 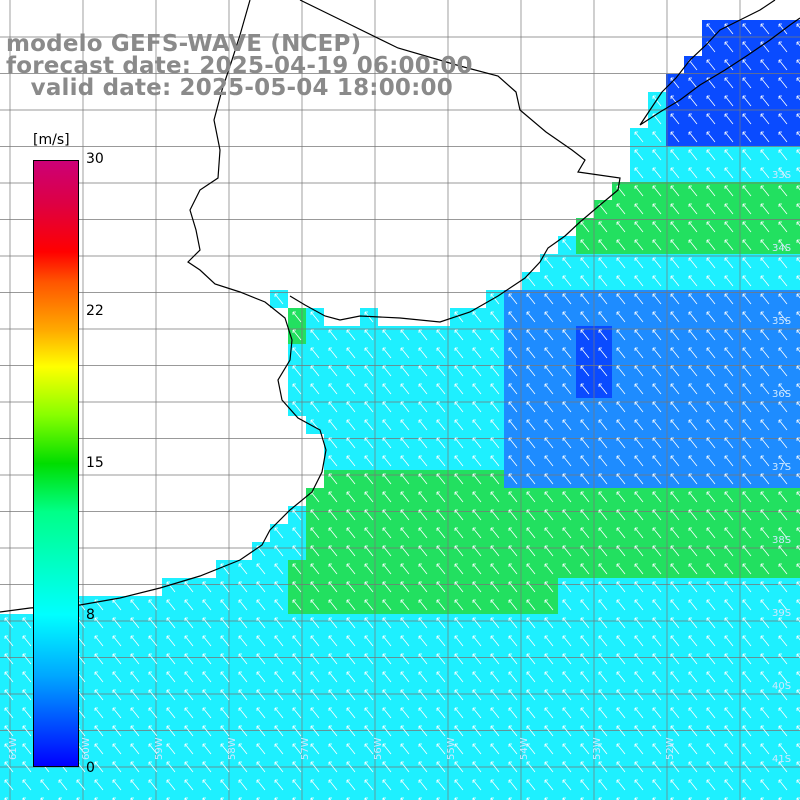 I want to click on longitude-labels: 61W 60W 59W 58W 57W 56W 55W 54W 53W 52W, so click(x=342, y=748).